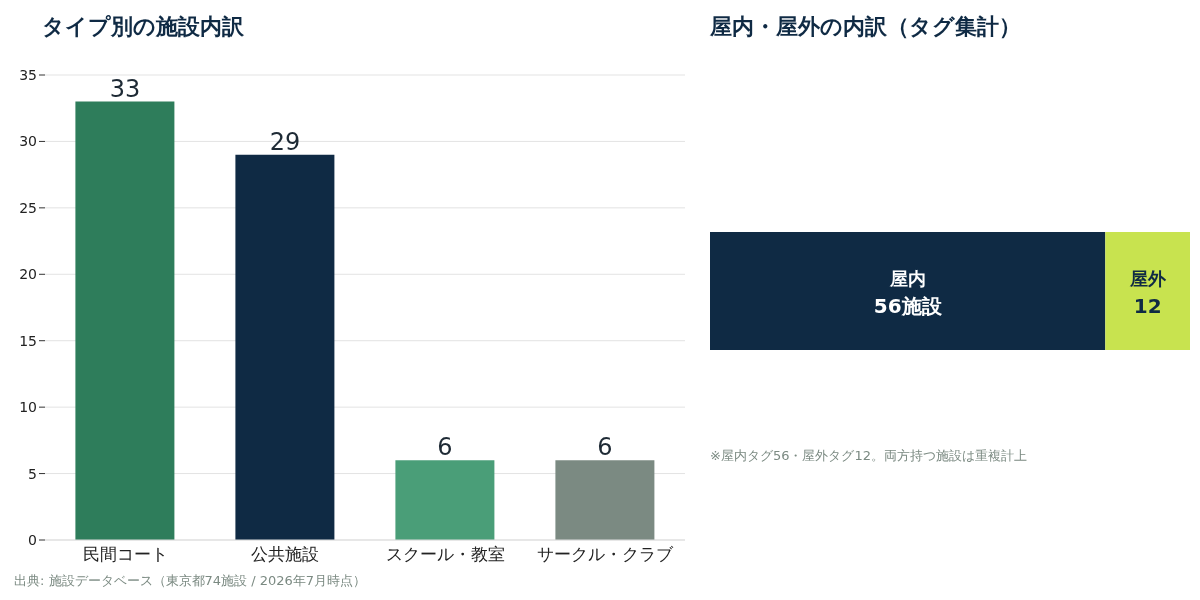 The width and height of the screenshot is (1200, 600). Describe the element at coordinates (285, 554) in the screenshot. I see `x-tick-label: 公共施設` at that location.